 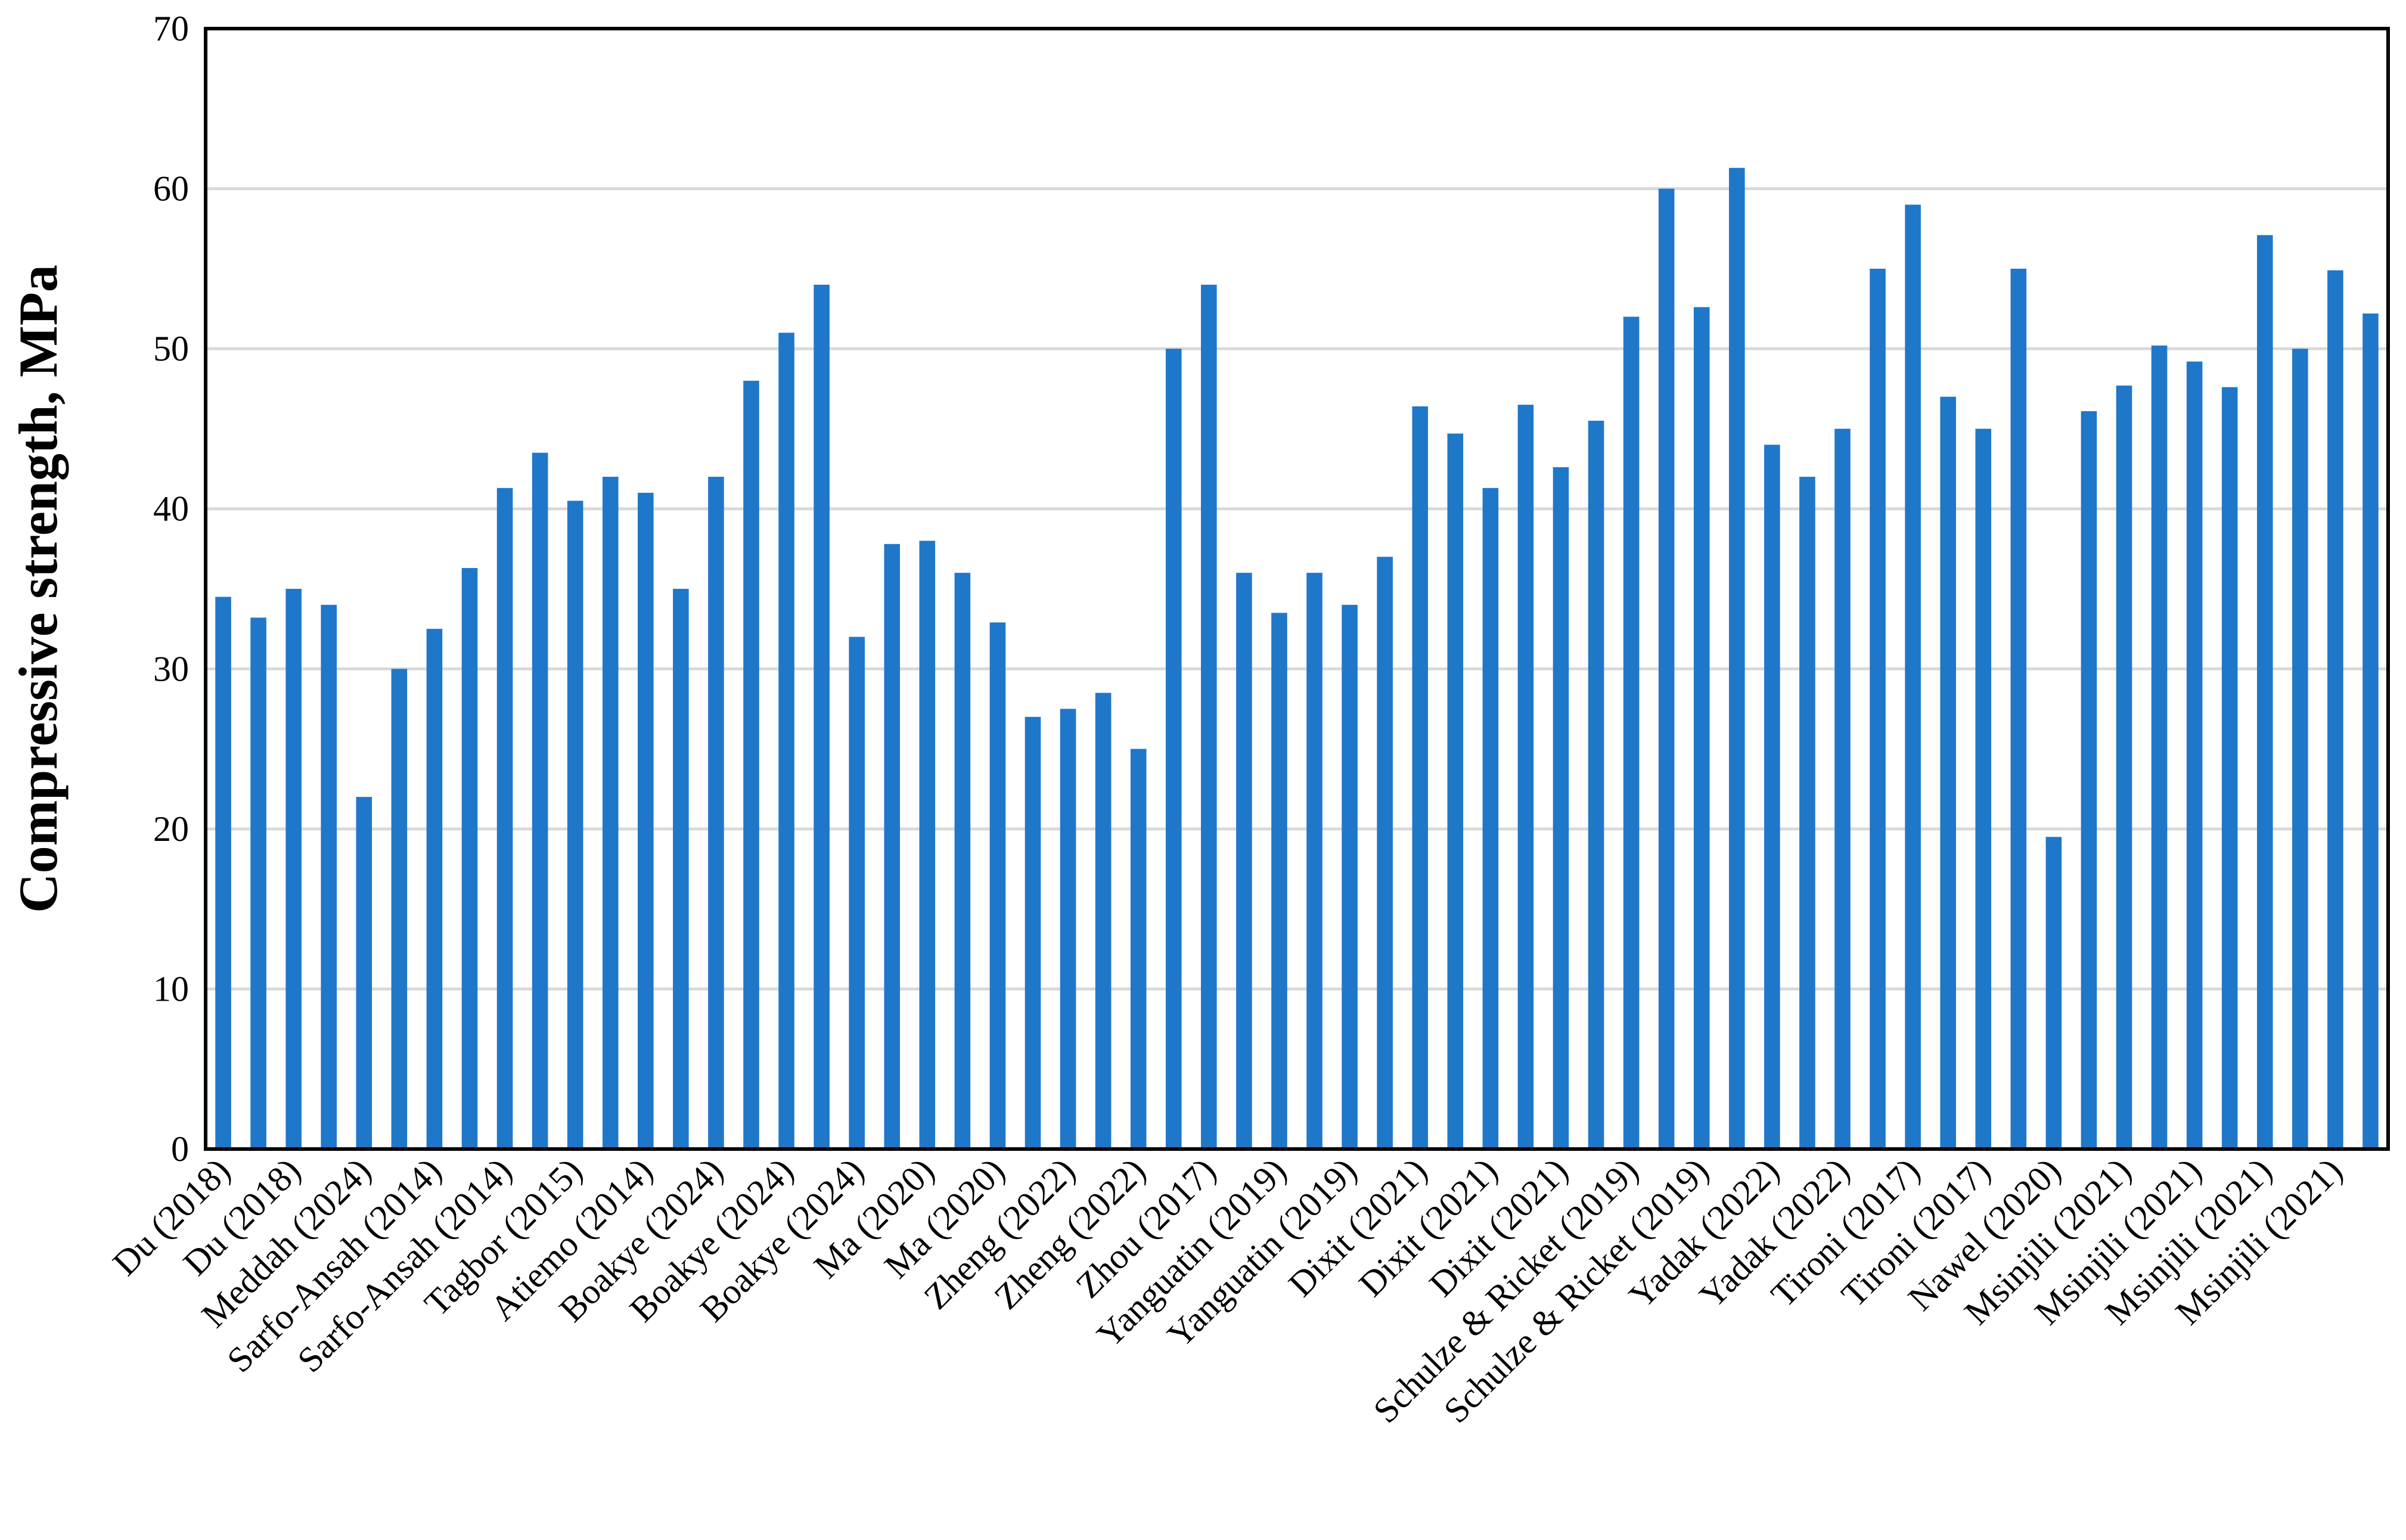 I want to click on y-tick-label: 20, so click(x=171, y=829).